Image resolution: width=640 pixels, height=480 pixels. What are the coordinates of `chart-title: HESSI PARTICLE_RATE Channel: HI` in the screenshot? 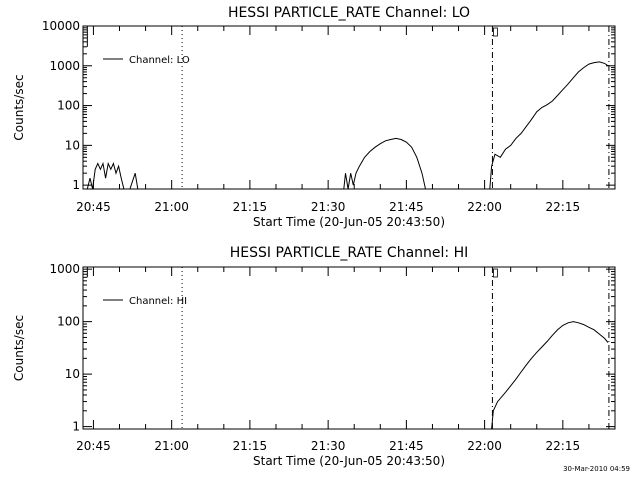 It's located at (349, 253).